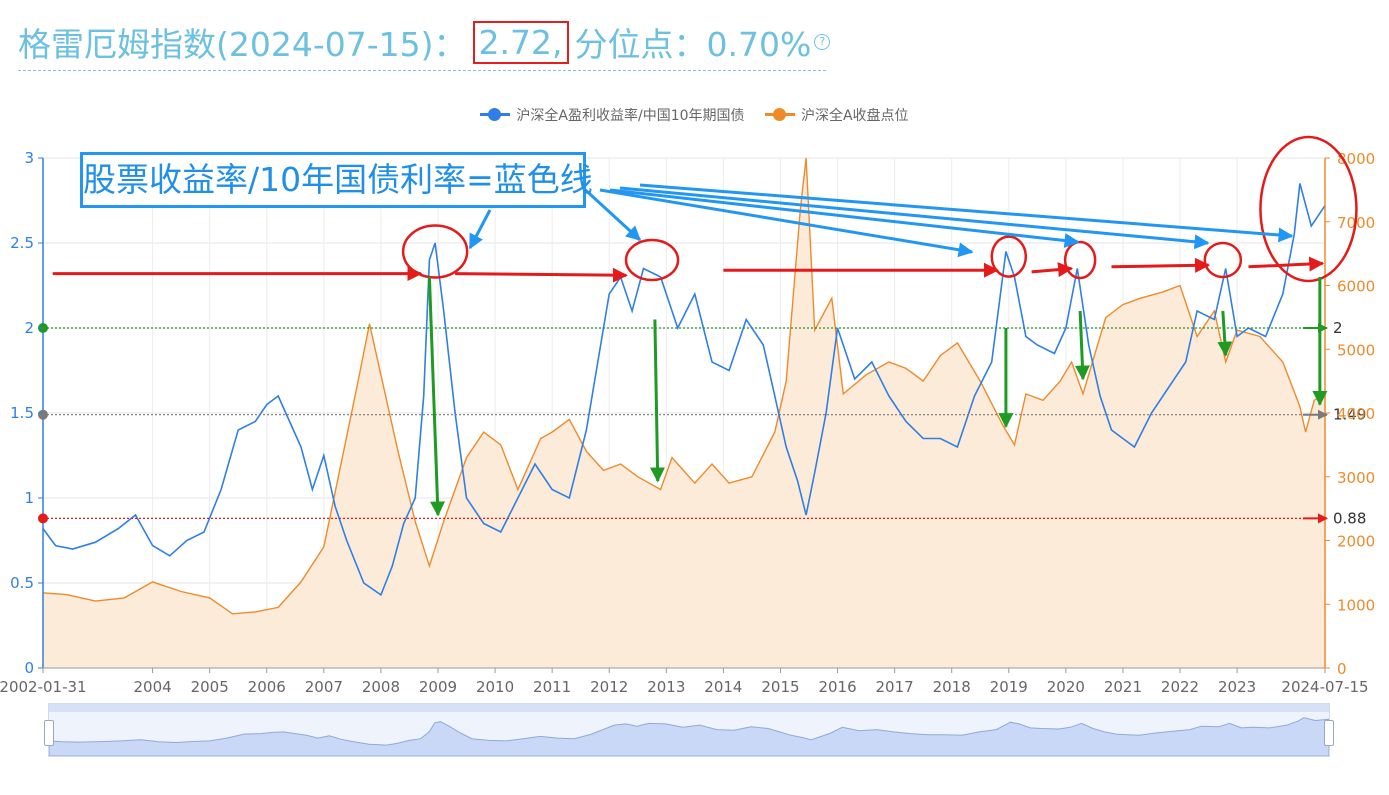 The width and height of the screenshot is (1389, 795). I want to click on reference-label: 1.49, so click(1349, 415).